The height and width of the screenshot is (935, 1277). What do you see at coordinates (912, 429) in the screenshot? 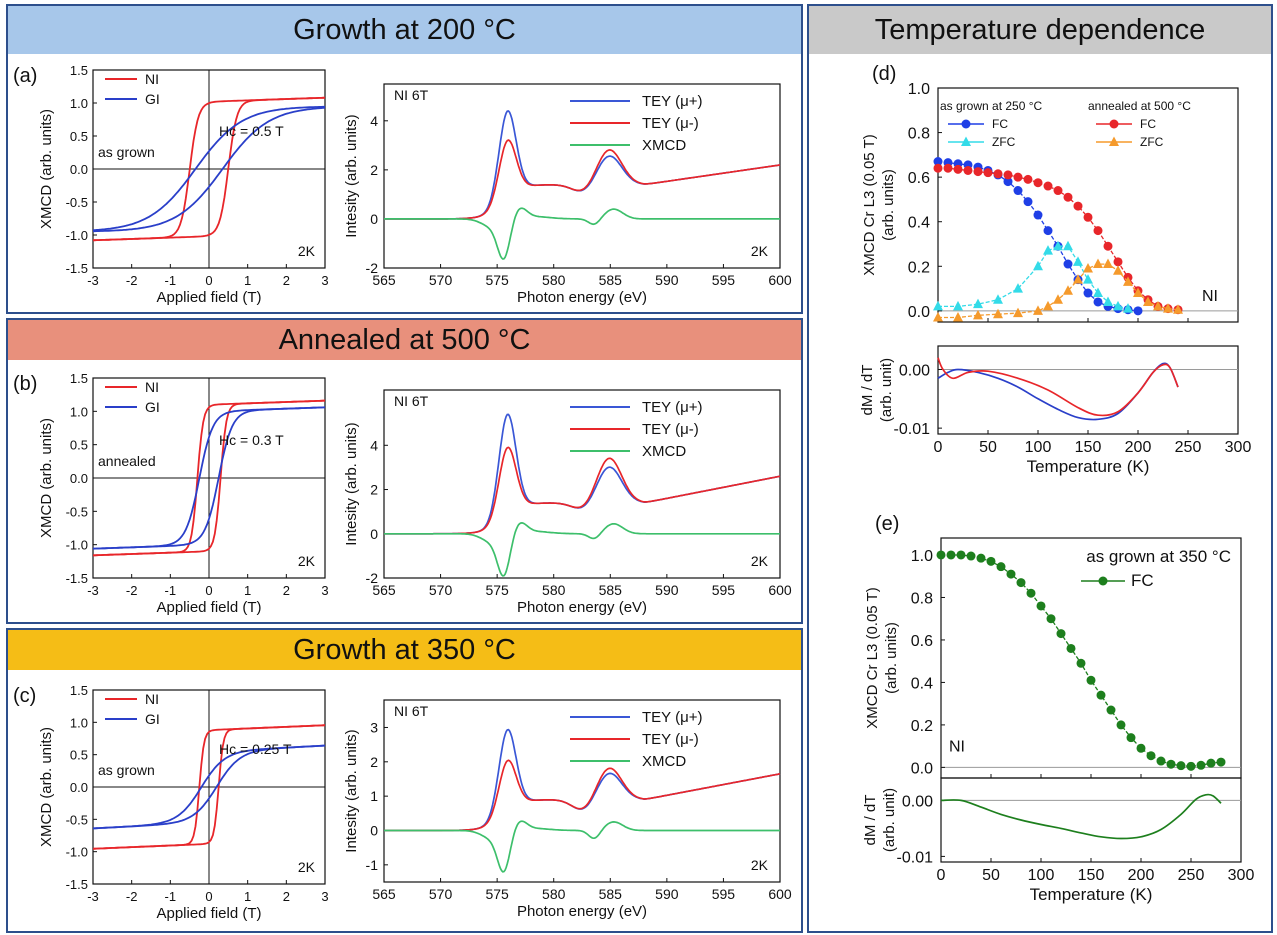
I see `d-bottom-ytick-label: -0.01` at bounding box center [912, 429].